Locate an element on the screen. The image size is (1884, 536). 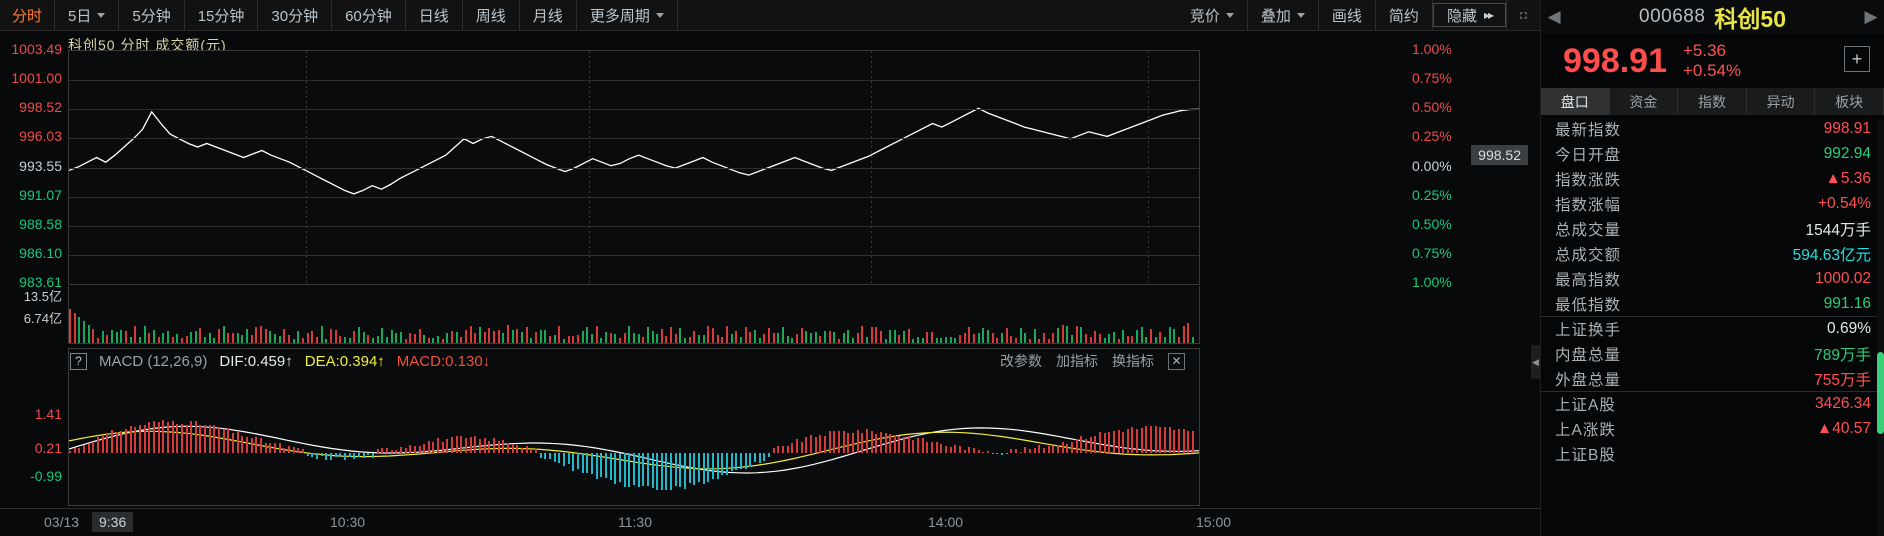
period-tab-7: 日线 is located at coordinates (434, 15).